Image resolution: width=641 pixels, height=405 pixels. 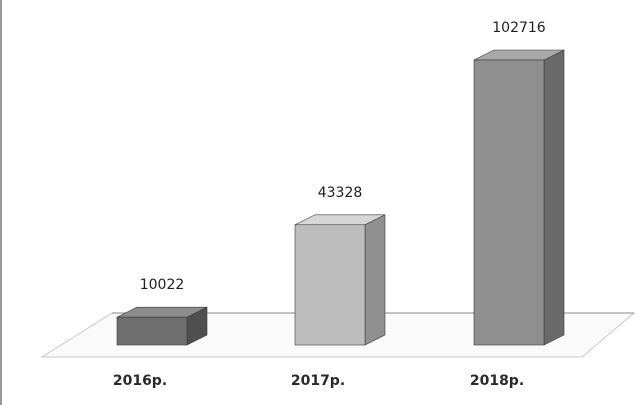 I want to click on bar-2017р., so click(x=340, y=280).